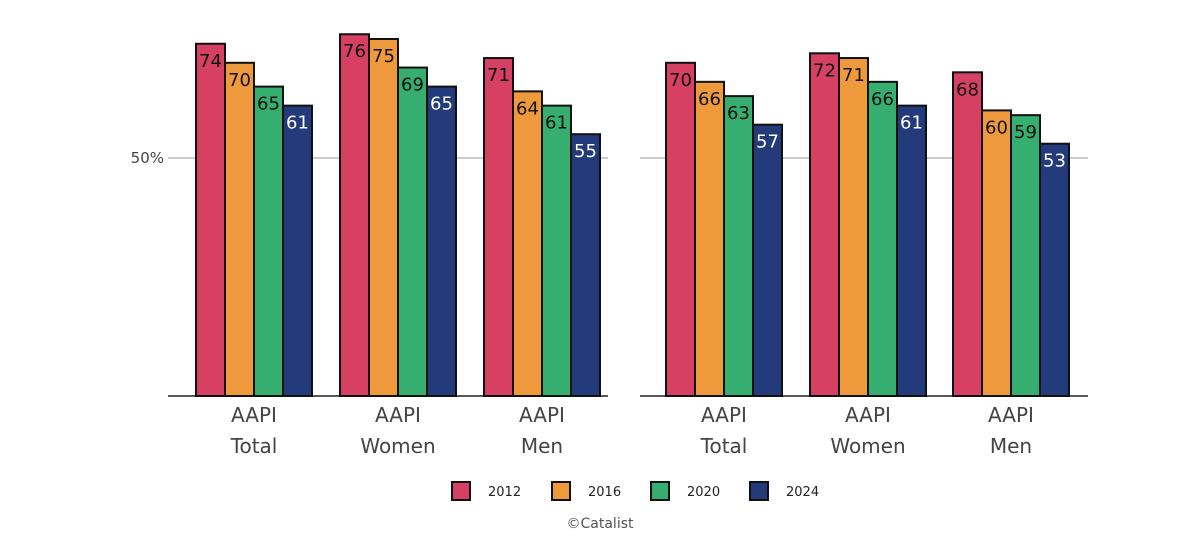 This screenshot has height=554, width=1200. Describe the element at coordinates (996, 127) in the screenshot. I see `data-label: 60` at that location.